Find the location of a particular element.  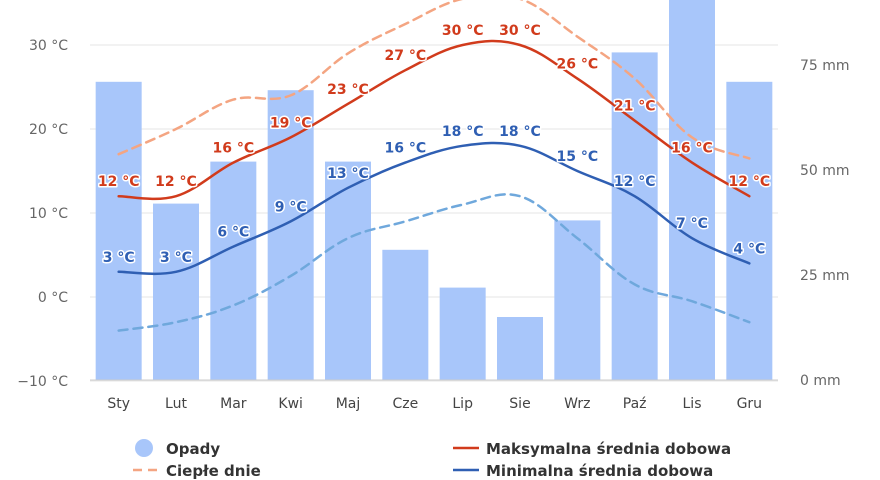

month-label: Lip is located at coordinates (462, 404).